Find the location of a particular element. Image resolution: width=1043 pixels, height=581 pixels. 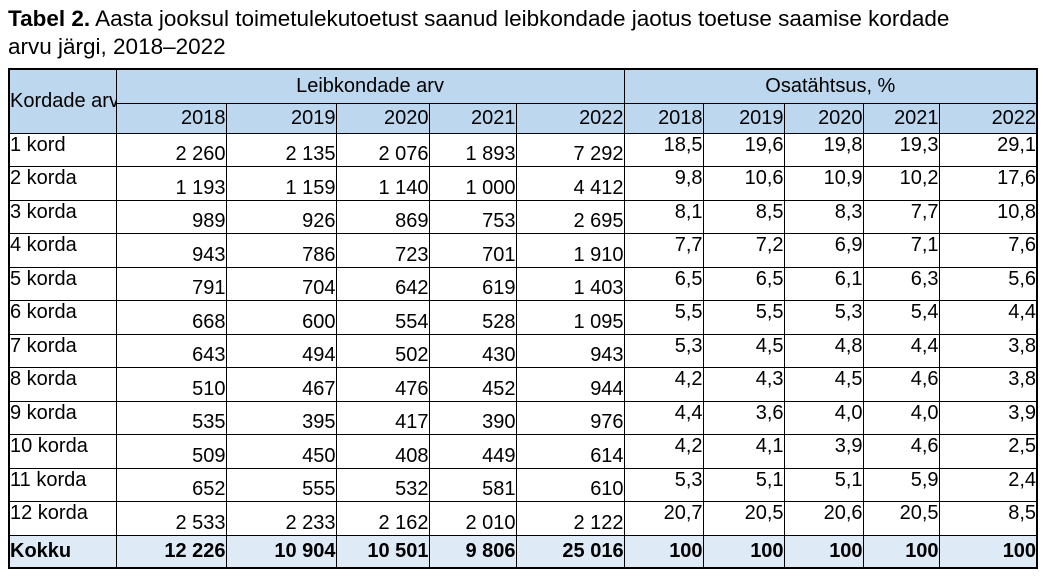

row-label: 7 korda is located at coordinates (62, 350).